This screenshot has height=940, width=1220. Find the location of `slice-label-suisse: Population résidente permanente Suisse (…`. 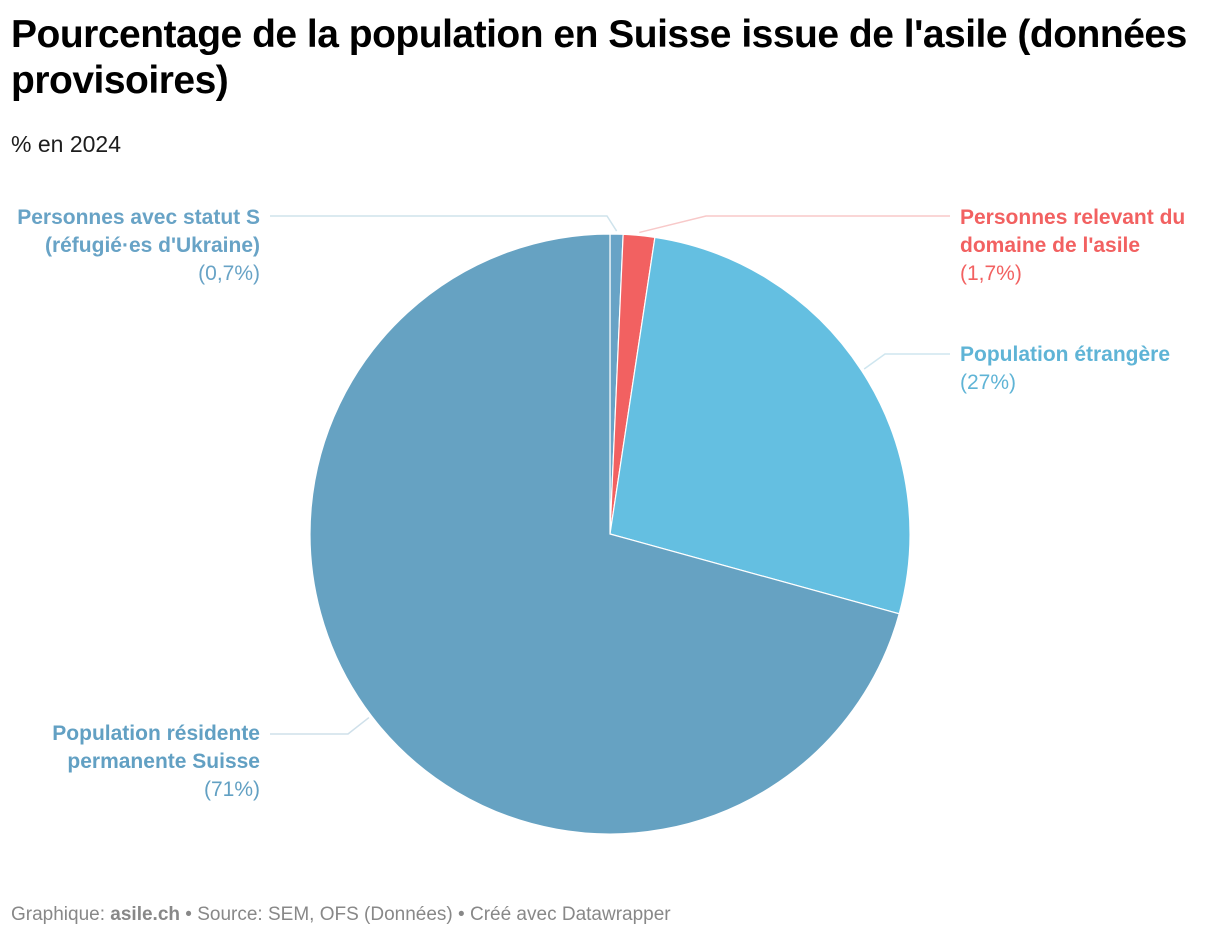

slice-label-suisse: Population résidente permanente Suisse (… is located at coordinates (135, 762).